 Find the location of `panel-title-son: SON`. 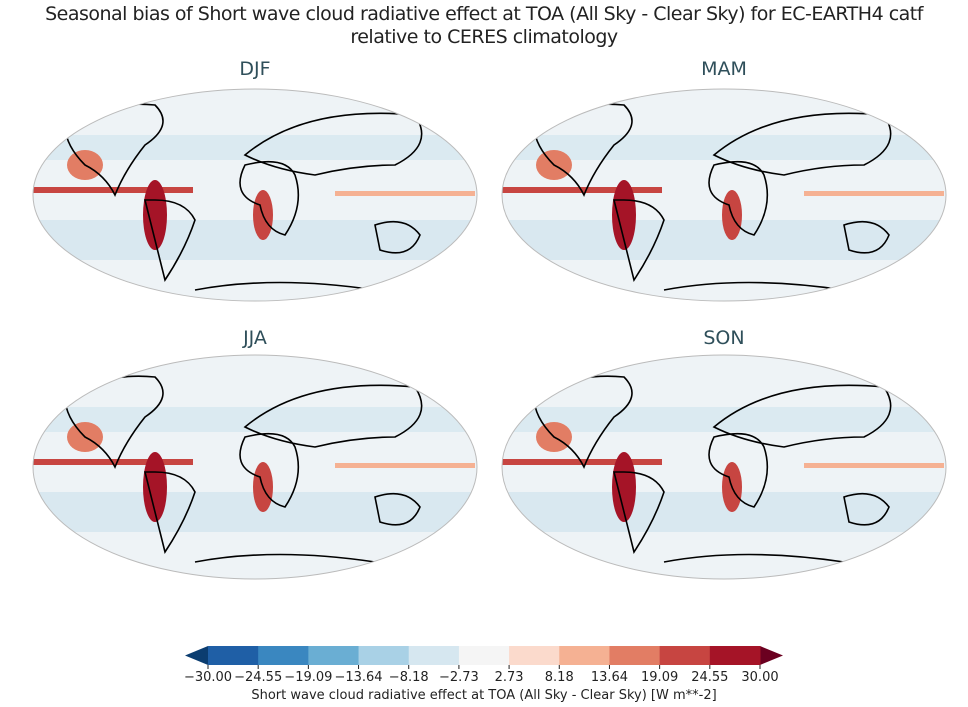

panel-title-son: SON is located at coordinates (724, 338).